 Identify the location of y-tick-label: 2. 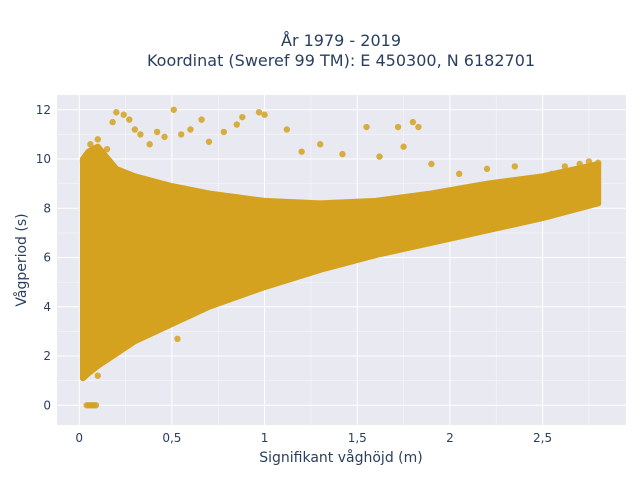
(47, 356).